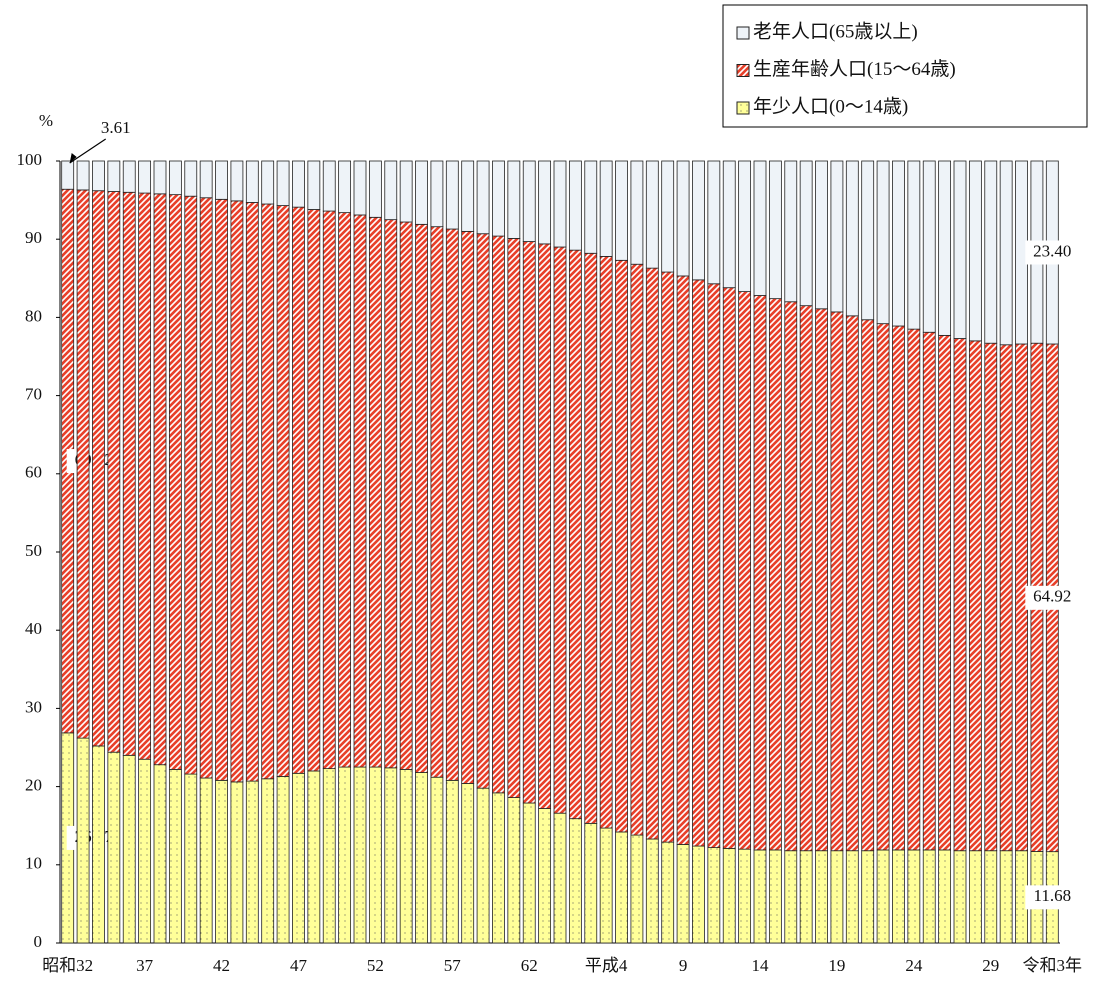 The width and height of the screenshot is (1102, 983). Describe the element at coordinates (606, 965) in the screenshot. I see `x-tick-label: 平成4` at that location.